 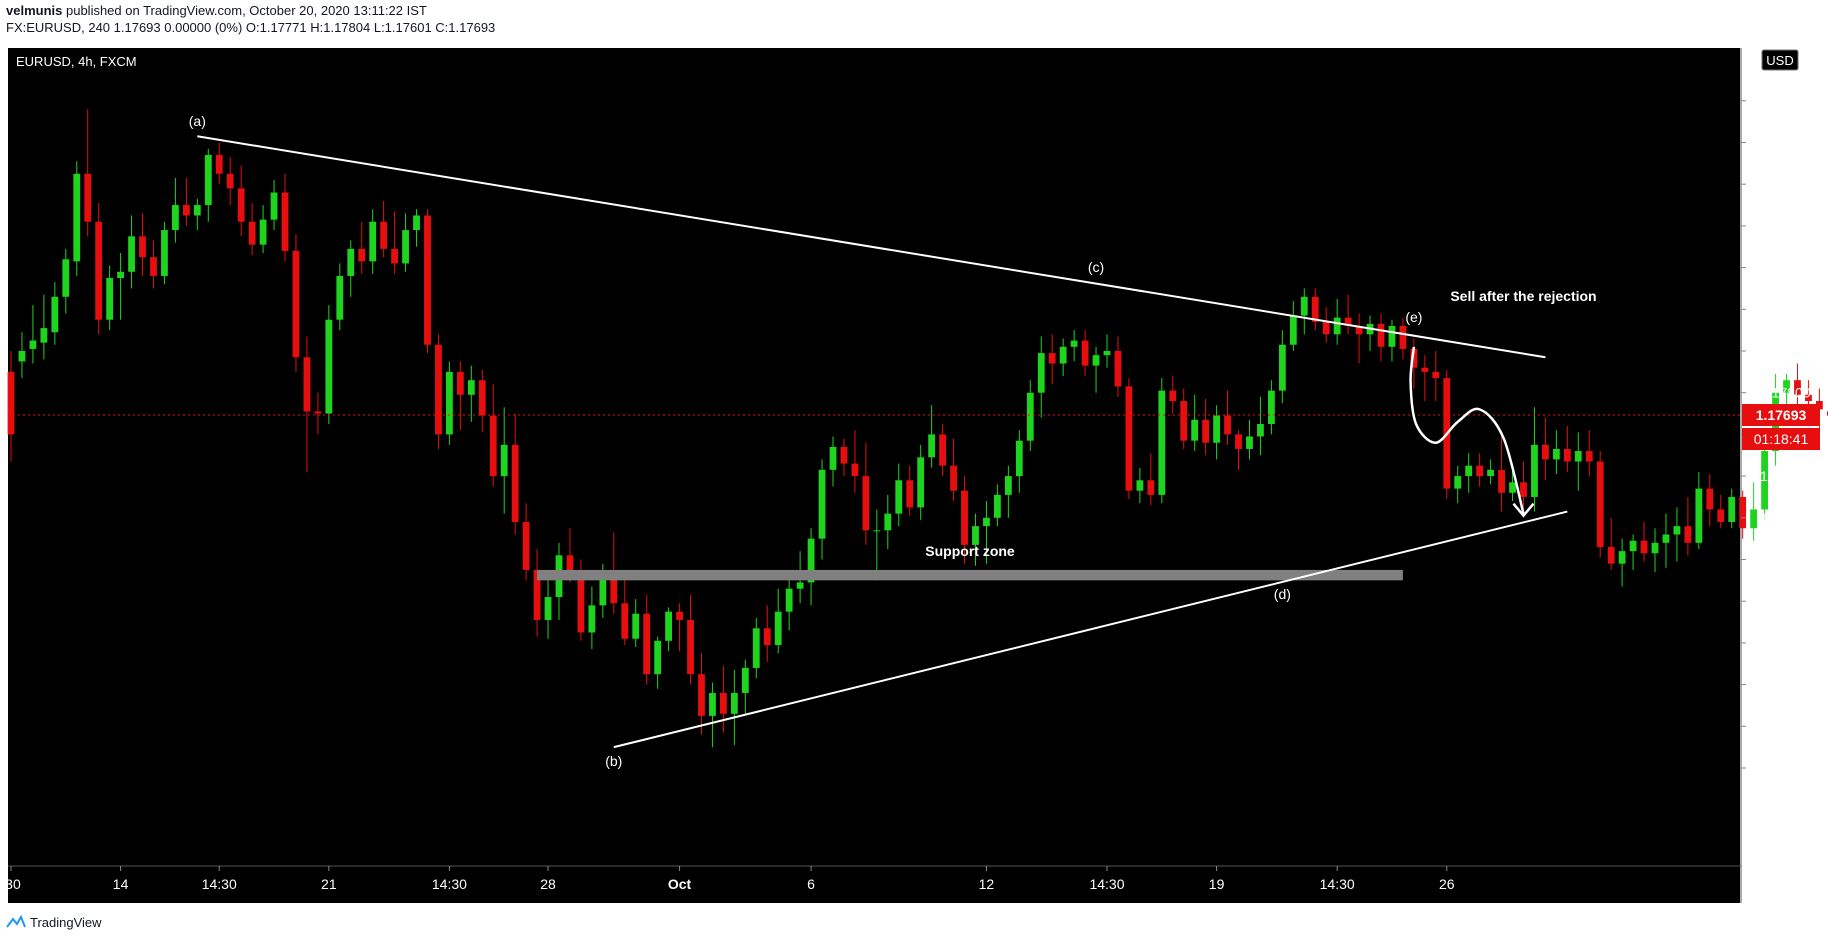 What do you see at coordinates (1090, 629) in the screenshot?
I see `trendline` at bounding box center [1090, 629].